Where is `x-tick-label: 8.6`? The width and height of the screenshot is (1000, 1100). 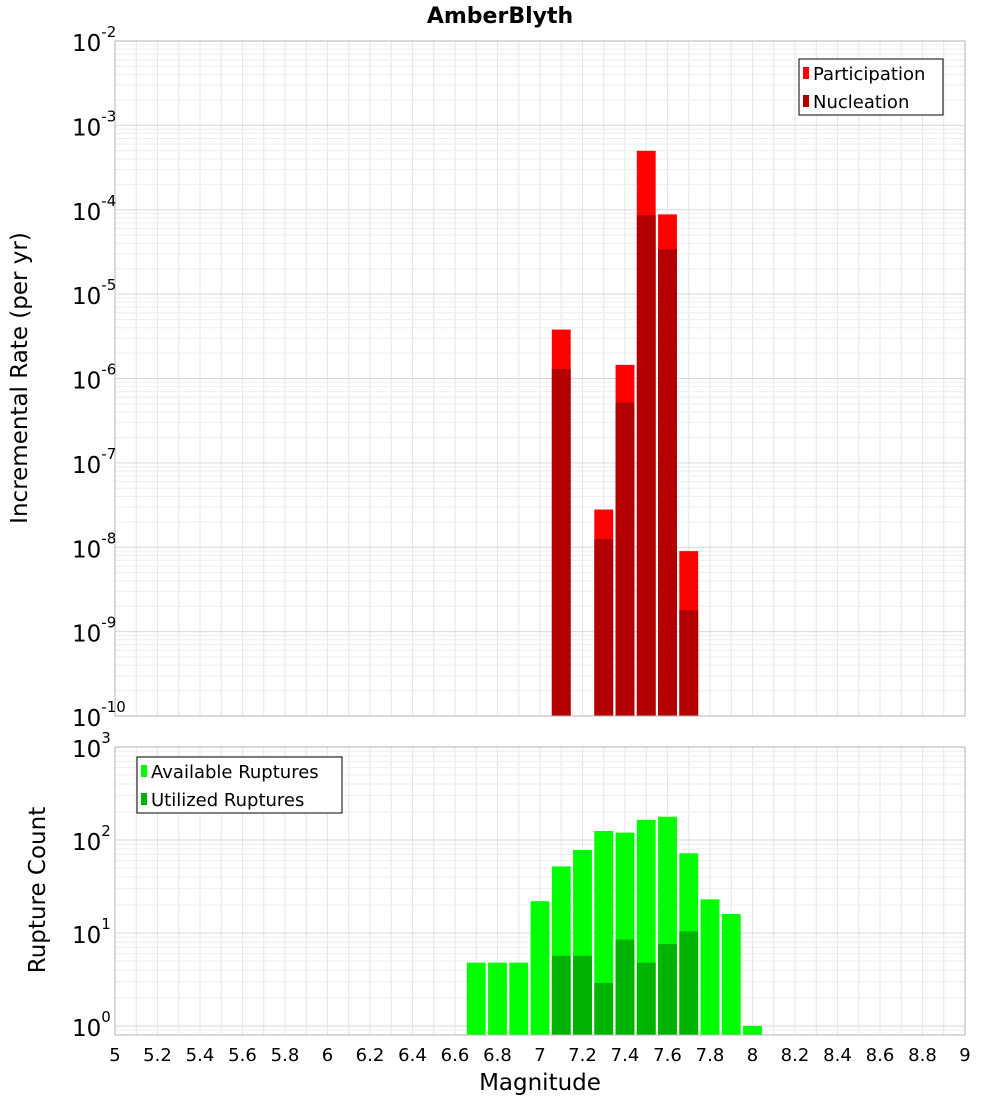
x-tick-label: 8.6 is located at coordinates (880, 1055).